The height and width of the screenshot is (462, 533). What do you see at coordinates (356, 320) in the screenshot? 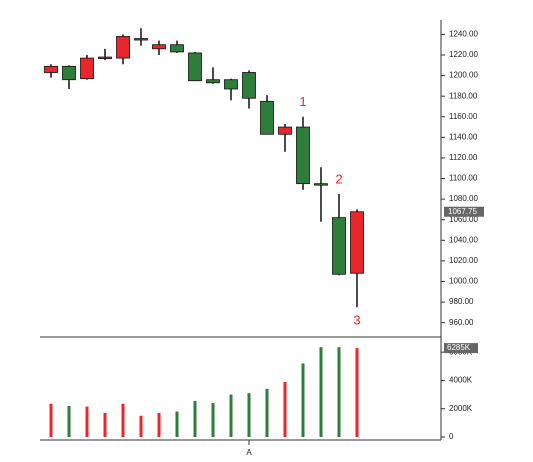
I see `annotation: 3` at bounding box center [356, 320].